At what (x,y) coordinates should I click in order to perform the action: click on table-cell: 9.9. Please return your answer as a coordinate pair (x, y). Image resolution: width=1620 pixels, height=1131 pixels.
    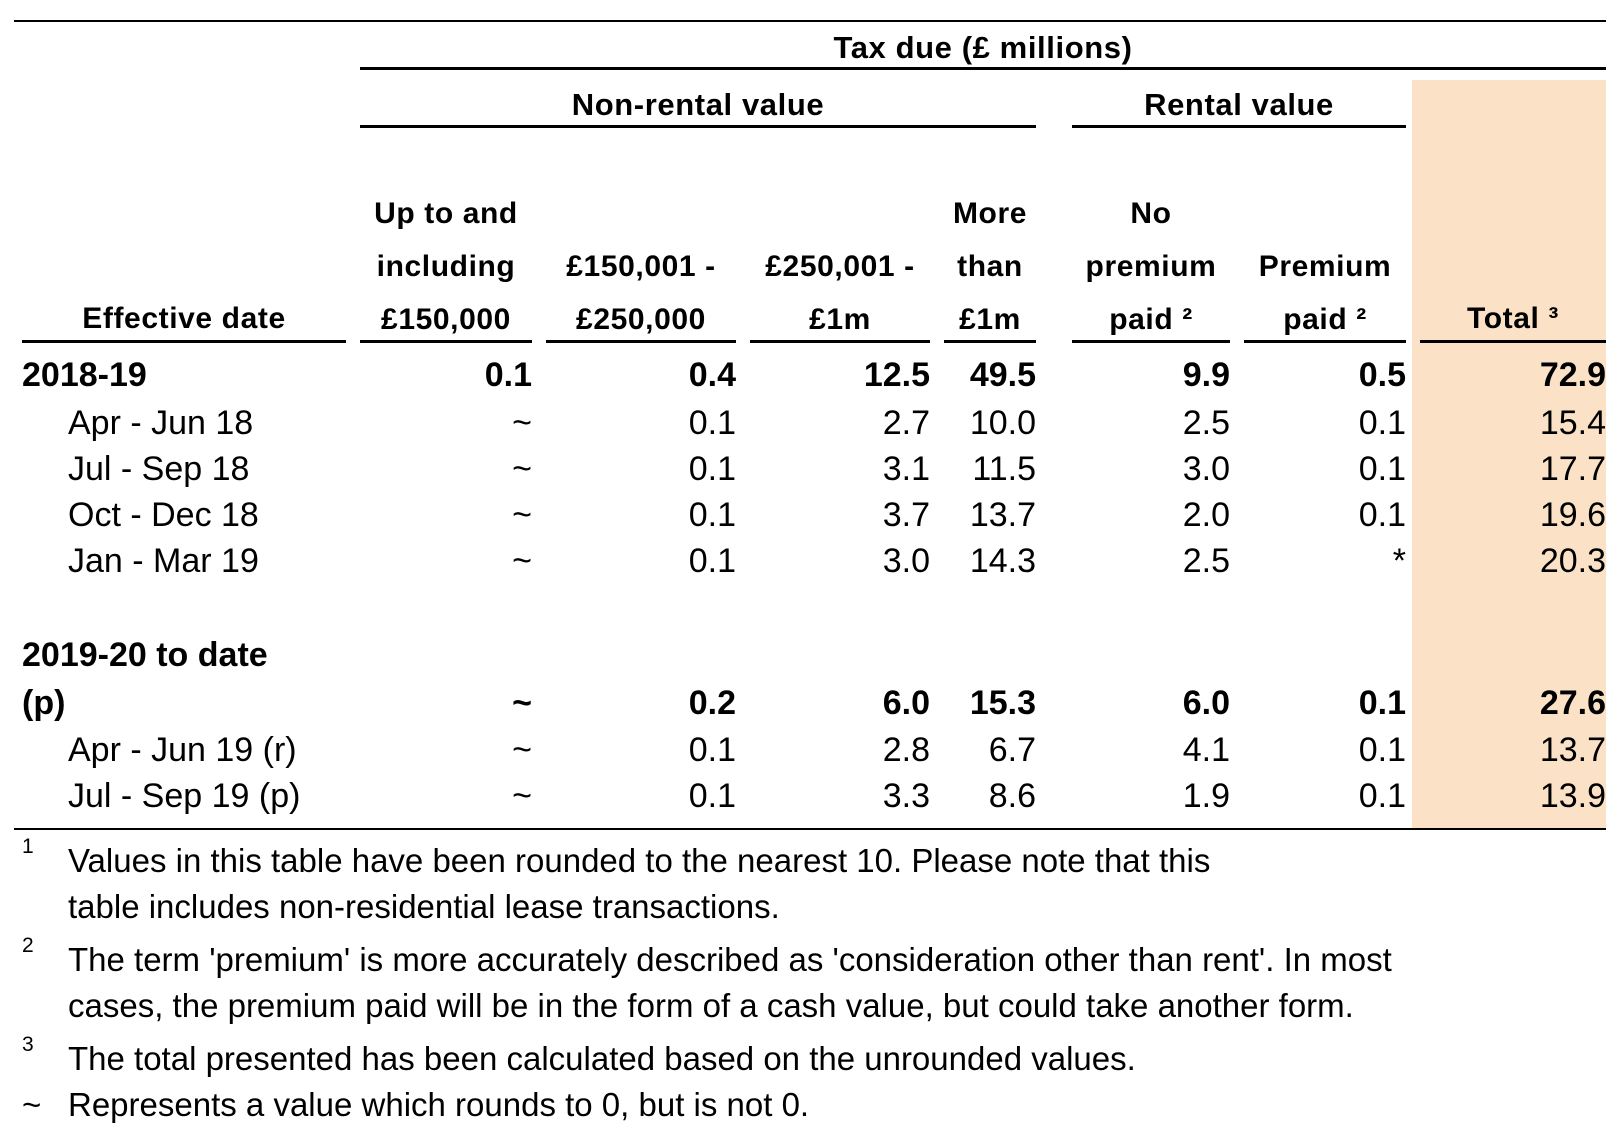
    Looking at the image, I should click on (1206, 375).